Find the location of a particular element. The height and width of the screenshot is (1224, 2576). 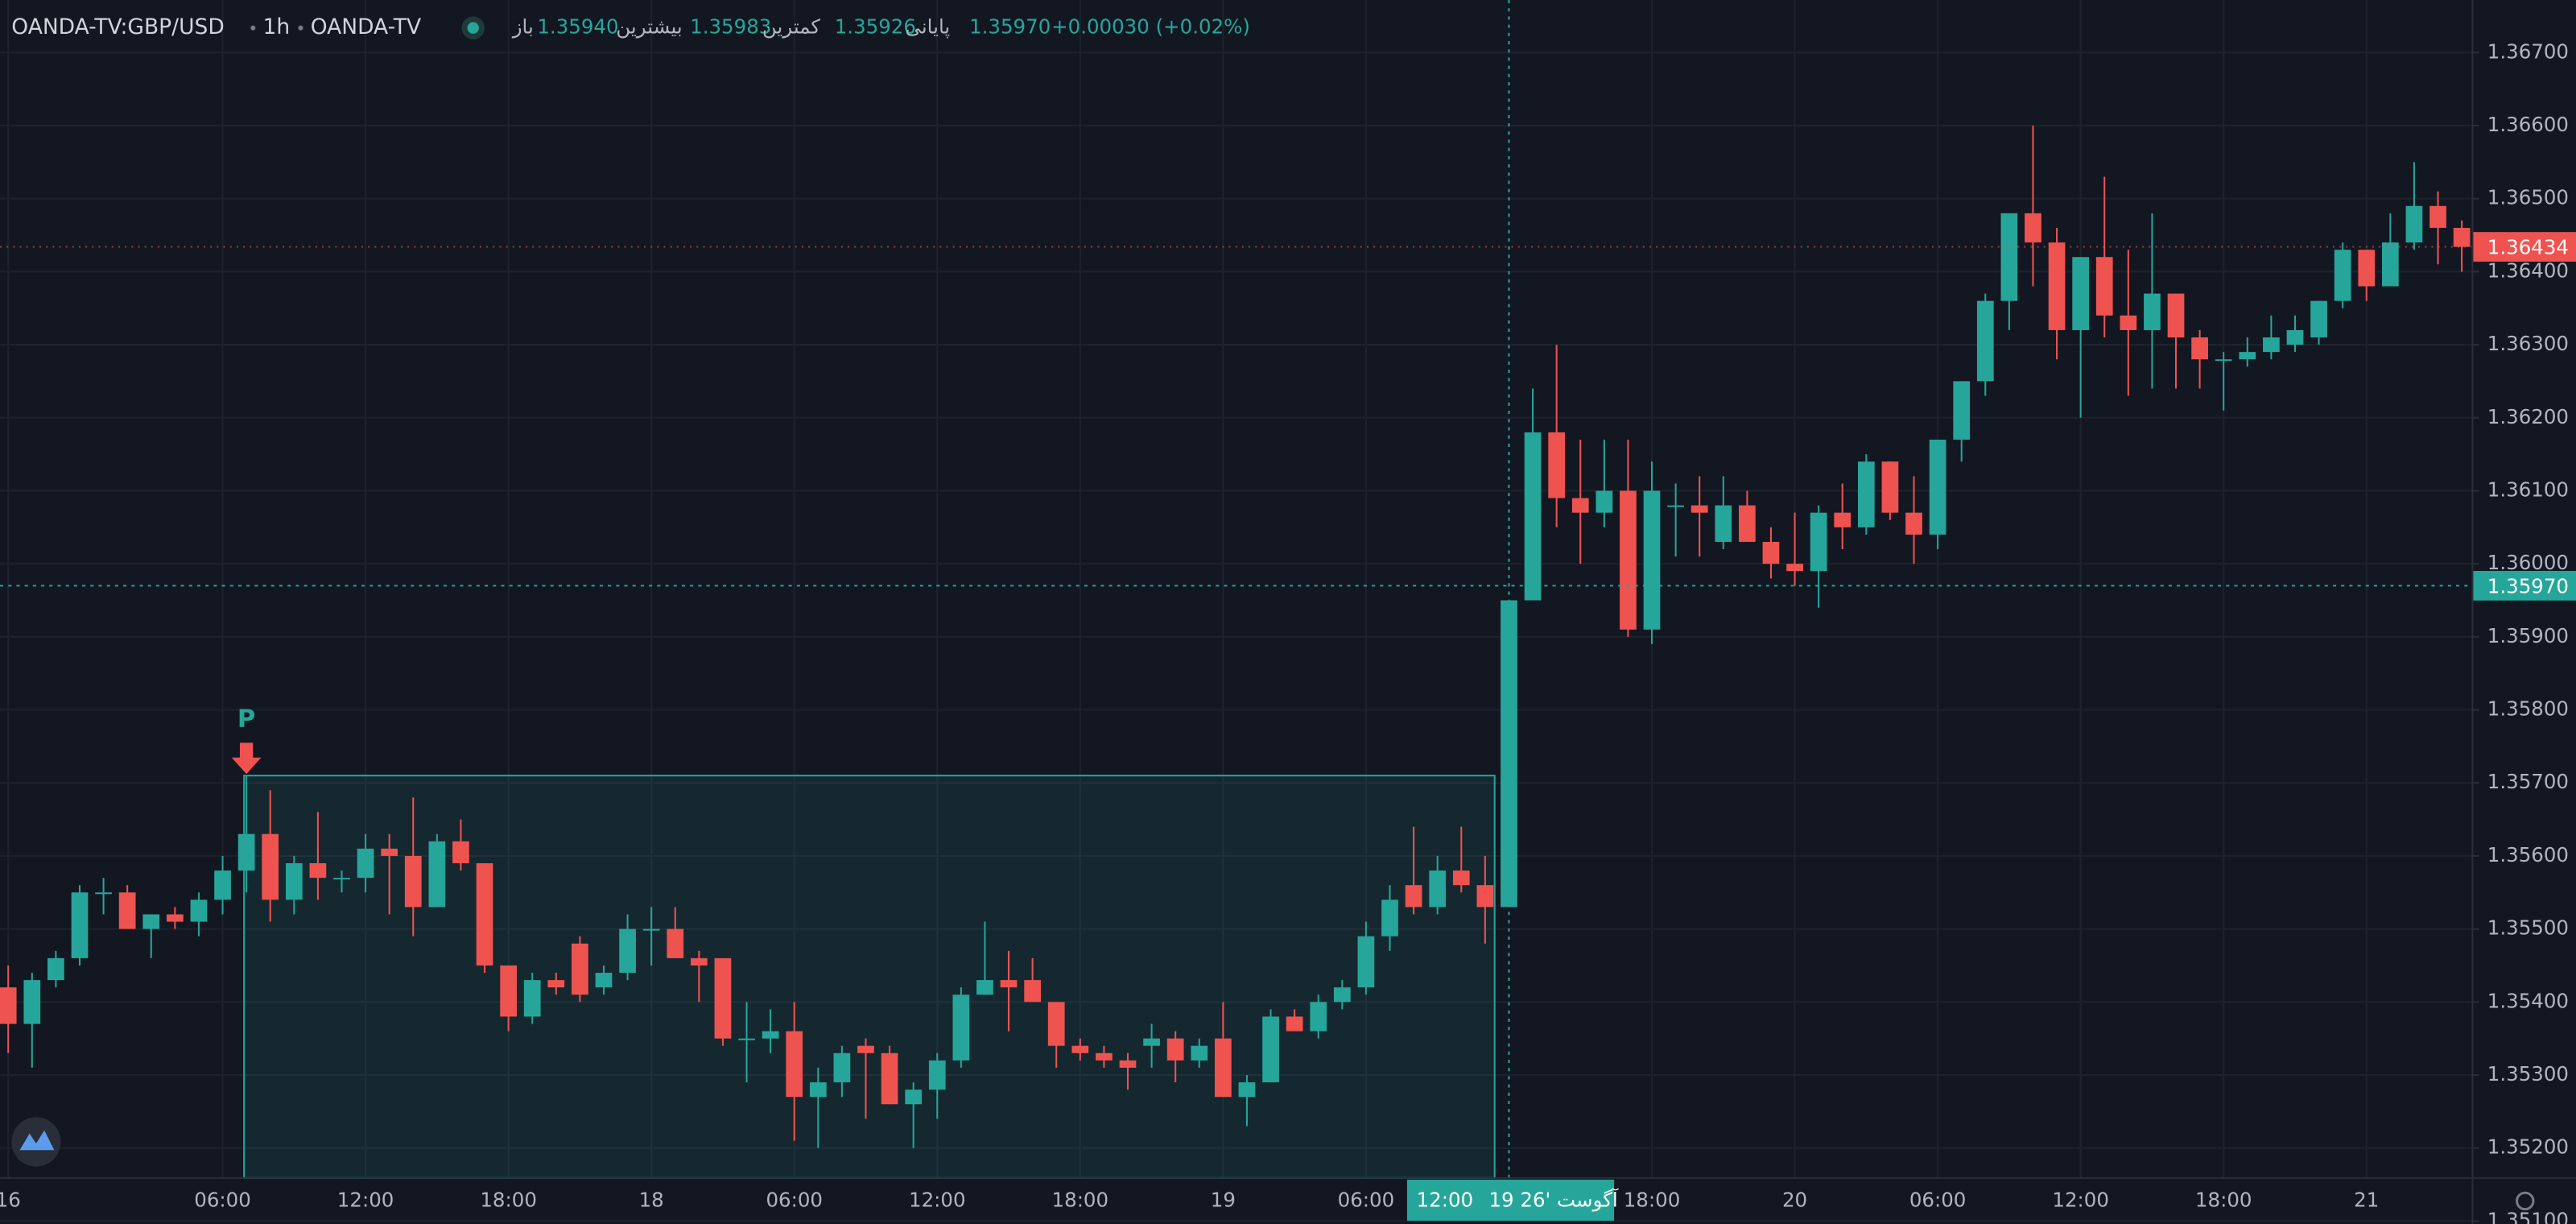

crosshair-price-tag is located at coordinates (2524, 585).